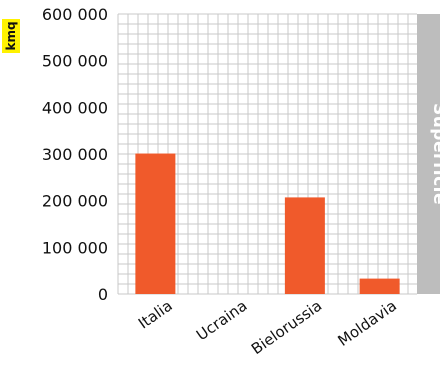  Describe the element at coordinates (75, 247) in the screenshot. I see `y-tick-label: 100 000` at that location.